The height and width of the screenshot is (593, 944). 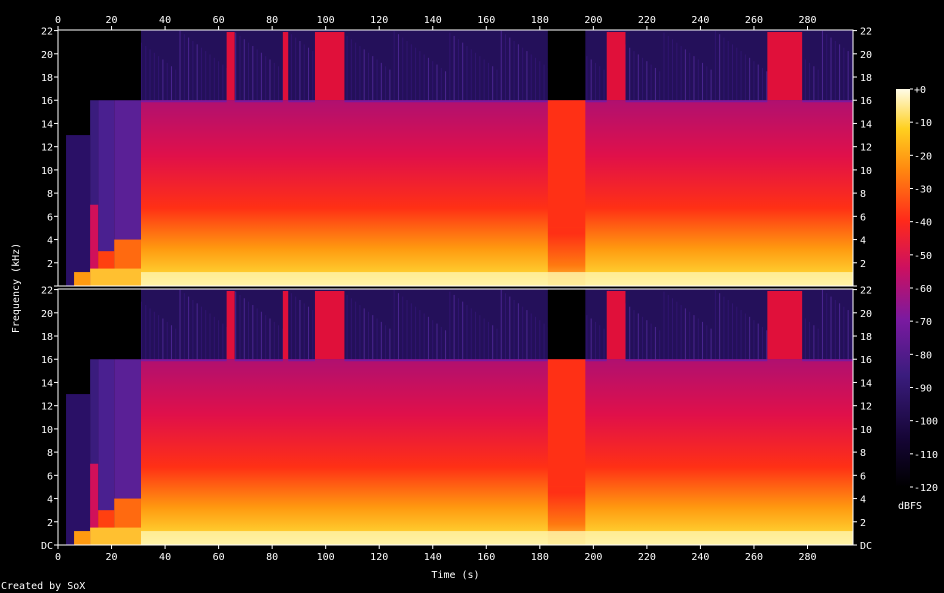 What do you see at coordinates (920, 90) in the screenshot?
I see `colorbar-tick-label: +0` at bounding box center [920, 90].